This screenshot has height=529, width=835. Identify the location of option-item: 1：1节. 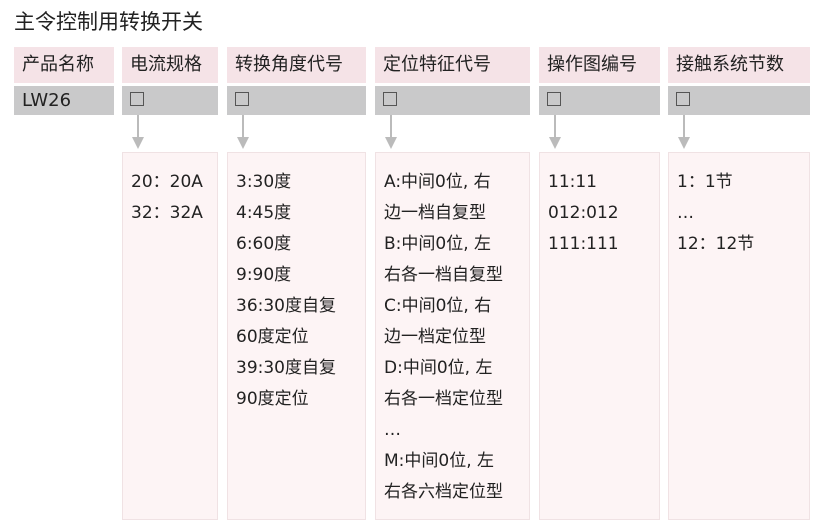
(705, 182).